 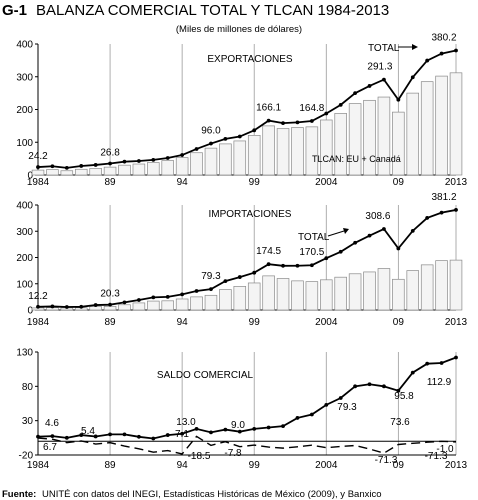 I want to click on data-label: 5.4, so click(x=88, y=431).